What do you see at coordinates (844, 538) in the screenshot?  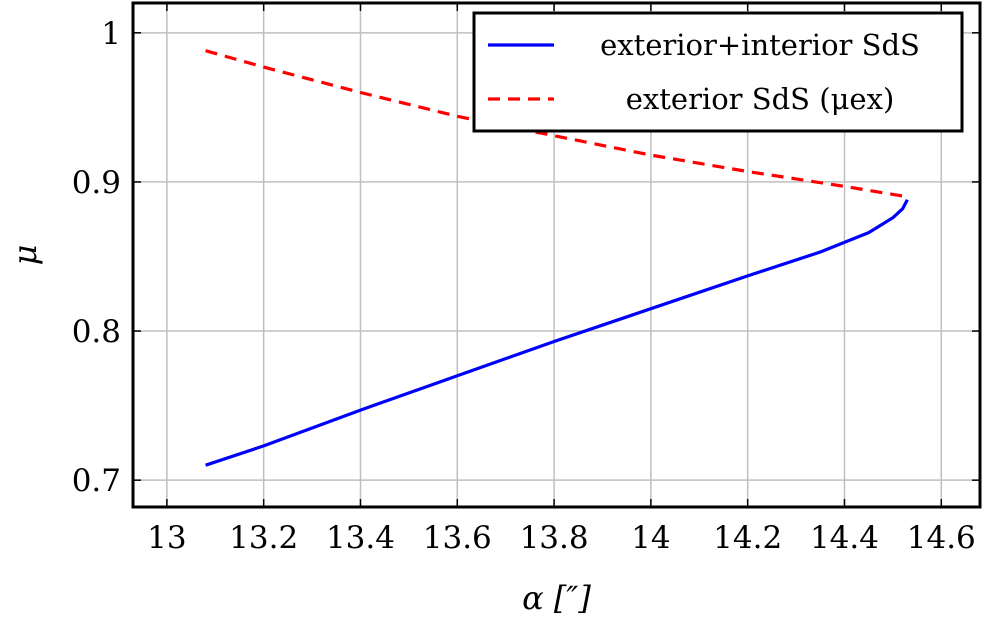 I see `x-tick-label: 14.4` at bounding box center [844, 538].